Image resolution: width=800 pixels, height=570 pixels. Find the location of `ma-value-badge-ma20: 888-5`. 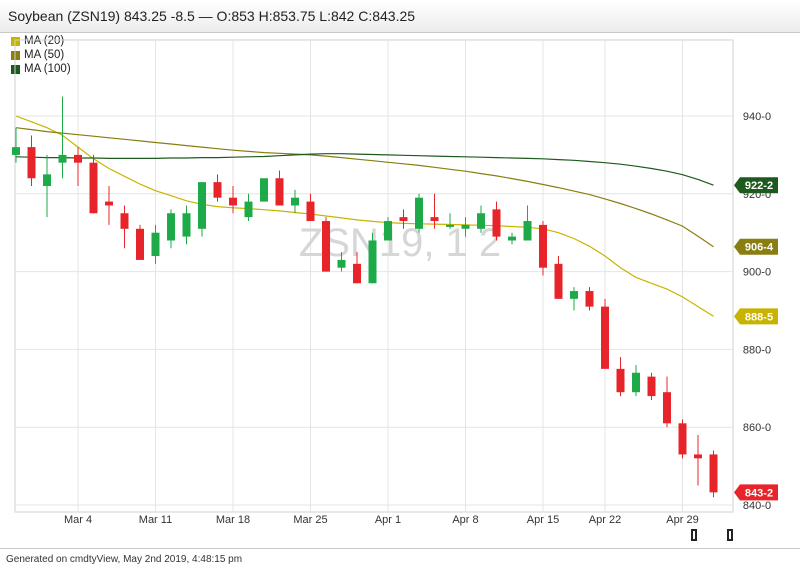

ma-value-badge-ma20: 888-5 is located at coordinates (756, 316).